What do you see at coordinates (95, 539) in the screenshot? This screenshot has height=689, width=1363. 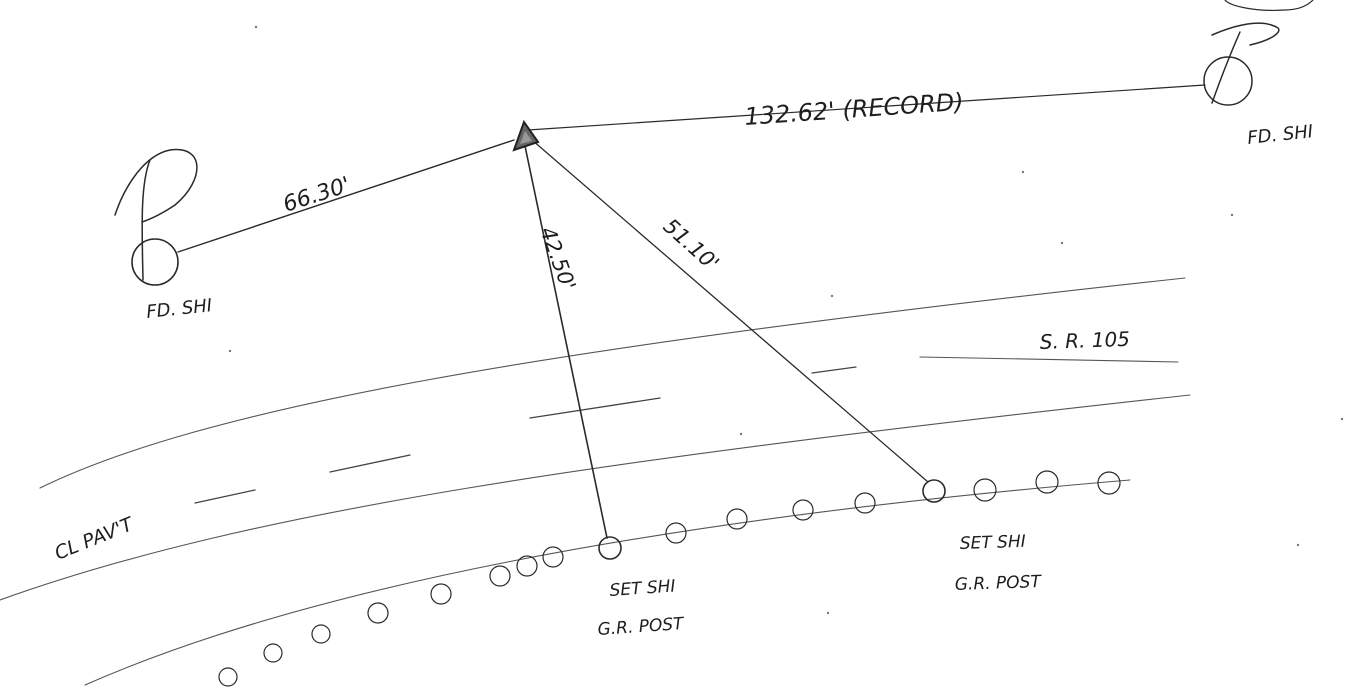 I see `centerline-label: CL PAV'T` at bounding box center [95, 539].